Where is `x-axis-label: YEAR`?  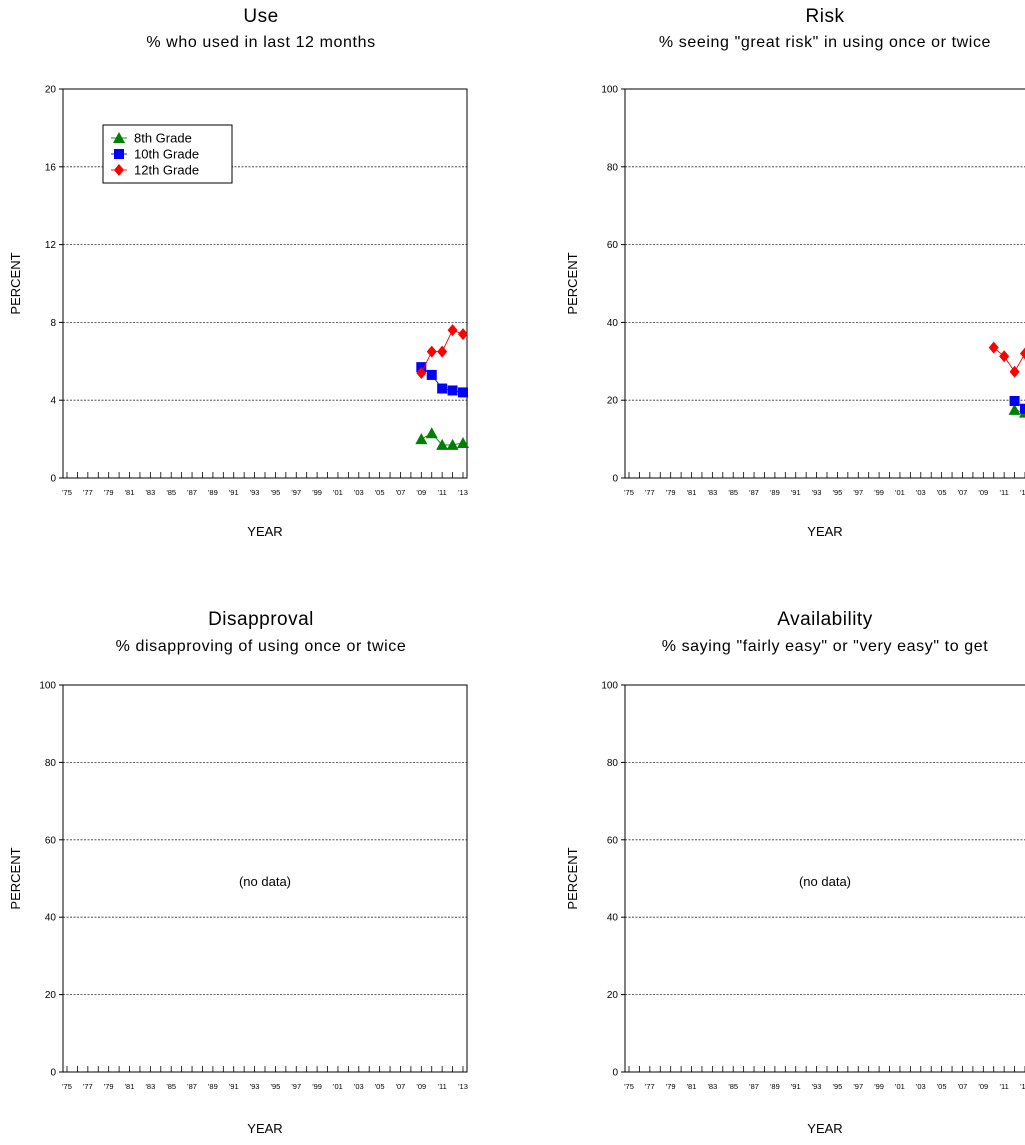
x-axis-label: YEAR is located at coordinates (264, 1128).